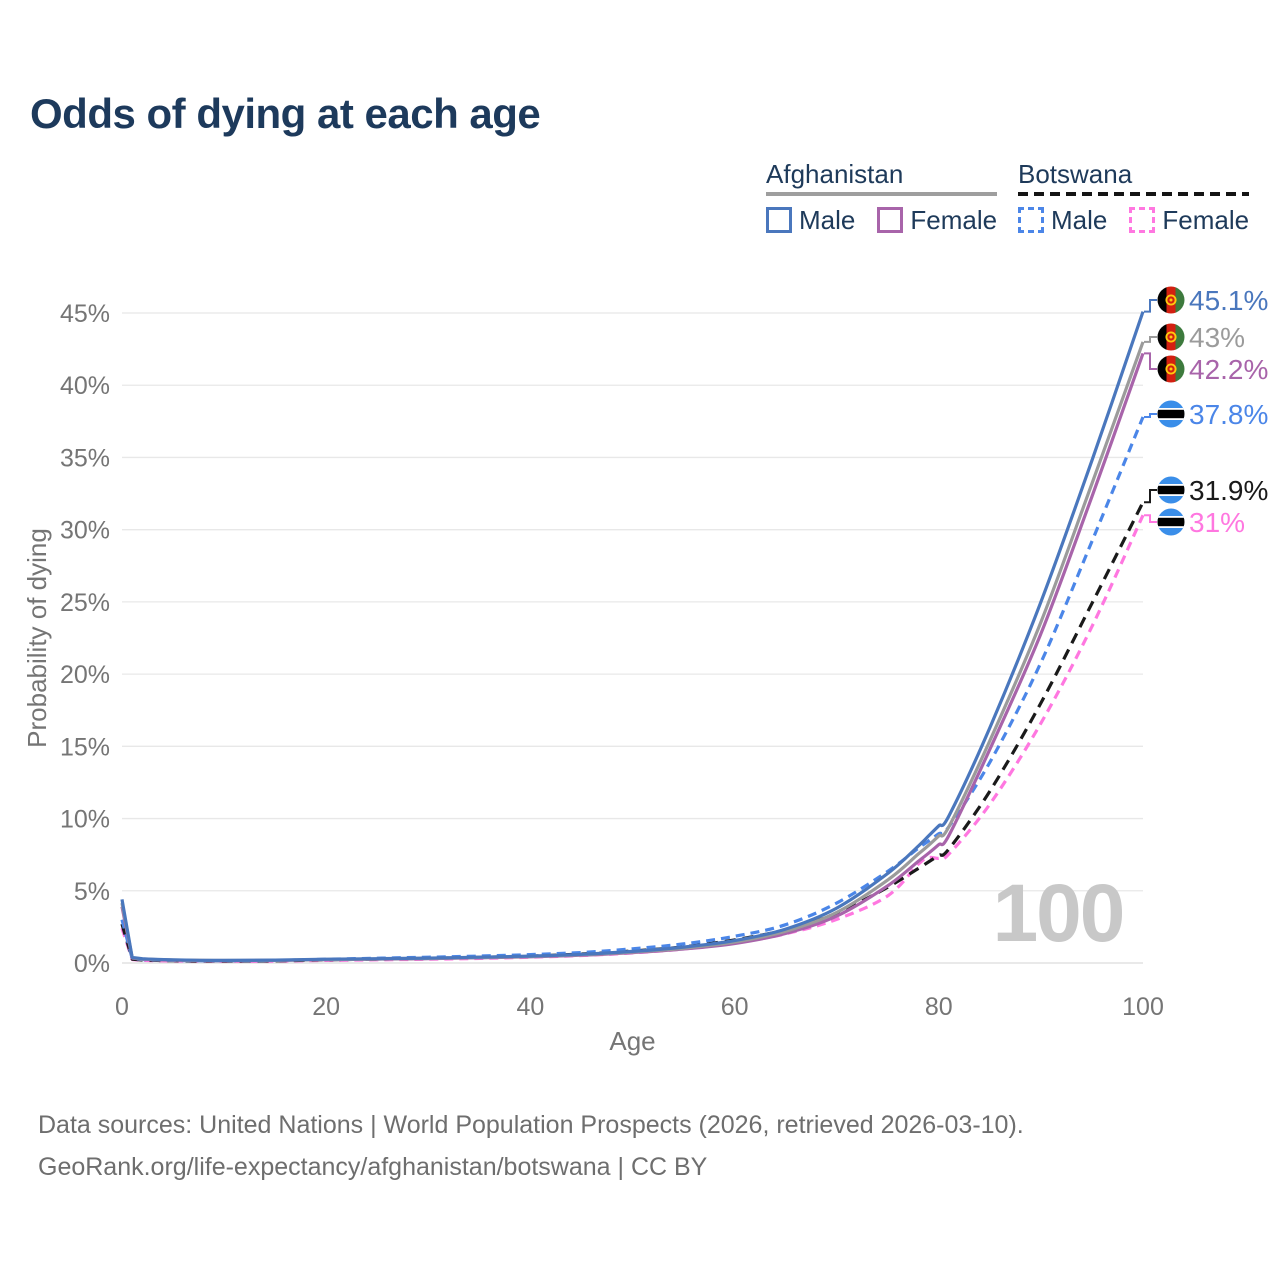 This screenshot has height=1280, width=1280. I want to click on legend-item-botswana-female: Female, so click(1189, 220).